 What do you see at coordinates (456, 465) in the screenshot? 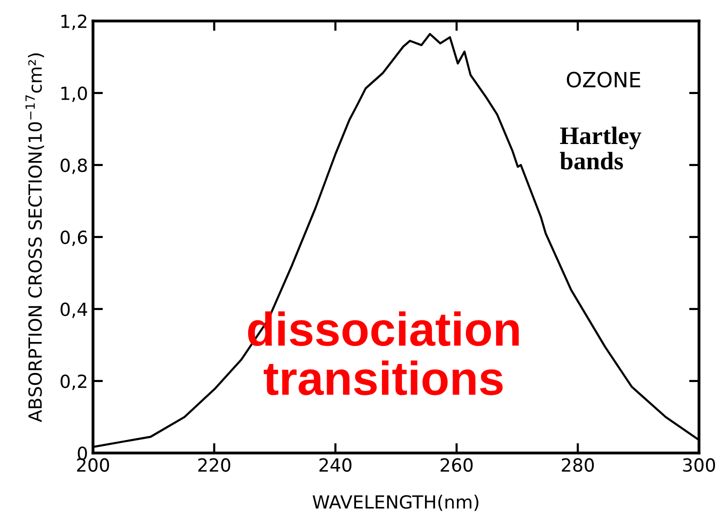
I see `x-tick-label: 260` at bounding box center [456, 465].